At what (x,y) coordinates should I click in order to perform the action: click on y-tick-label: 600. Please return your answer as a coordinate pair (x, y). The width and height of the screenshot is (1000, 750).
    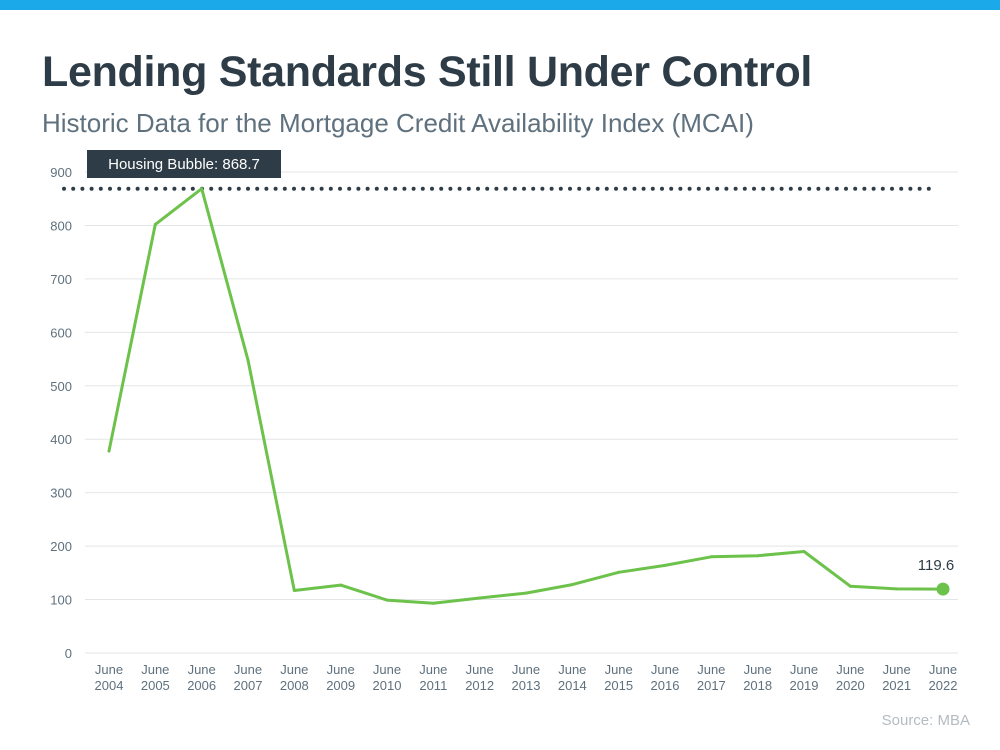
    Looking at the image, I should click on (61, 332).